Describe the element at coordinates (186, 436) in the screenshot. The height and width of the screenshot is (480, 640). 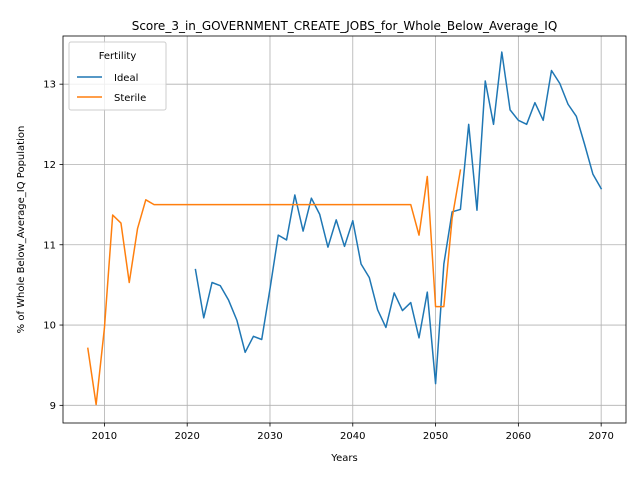
I see `x-tick-label: 2020` at that location.